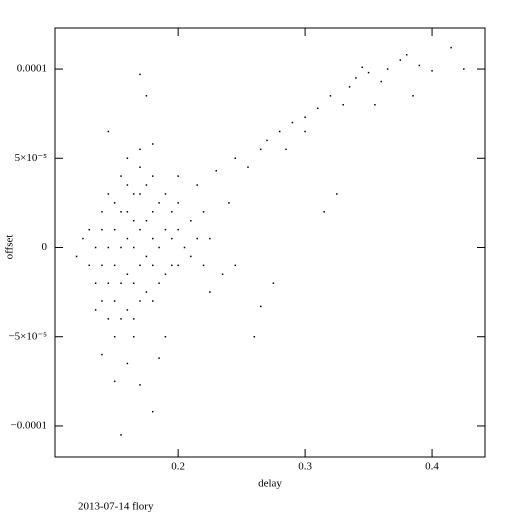  I want to click on footer: 2013-07-14 flory, so click(116, 506).